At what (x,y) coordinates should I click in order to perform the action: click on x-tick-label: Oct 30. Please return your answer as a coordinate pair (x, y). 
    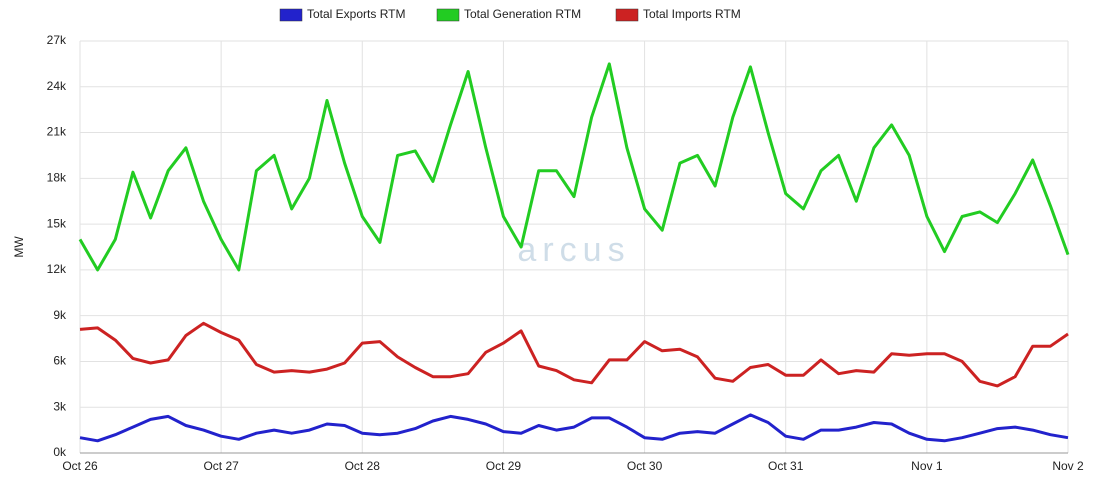
    Looking at the image, I should click on (645, 466).